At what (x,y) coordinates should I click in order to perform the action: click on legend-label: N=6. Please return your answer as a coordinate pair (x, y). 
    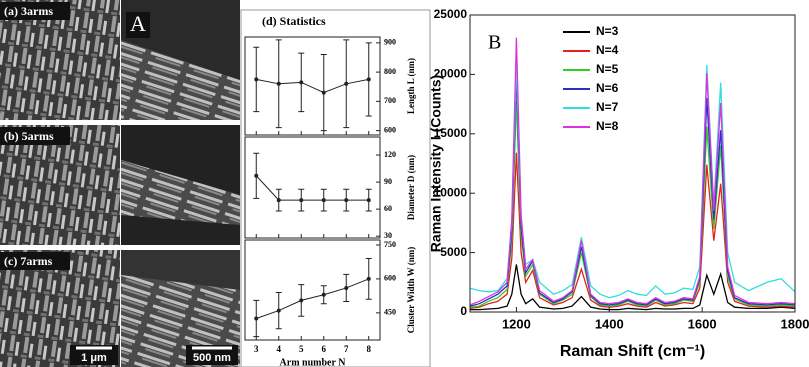
    Looking at the image, I should click on (607, 88).